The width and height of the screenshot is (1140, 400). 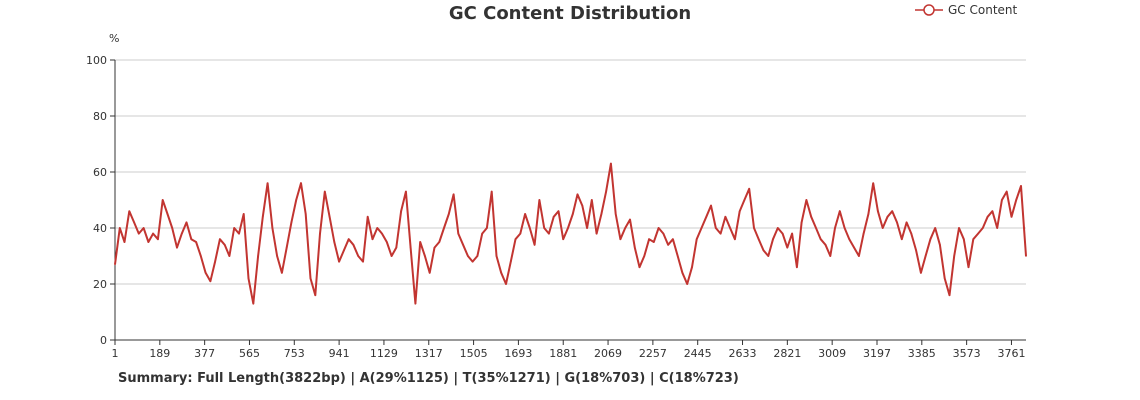 I want to click on x-tick-label: 2445, so click(x=698, y=353).